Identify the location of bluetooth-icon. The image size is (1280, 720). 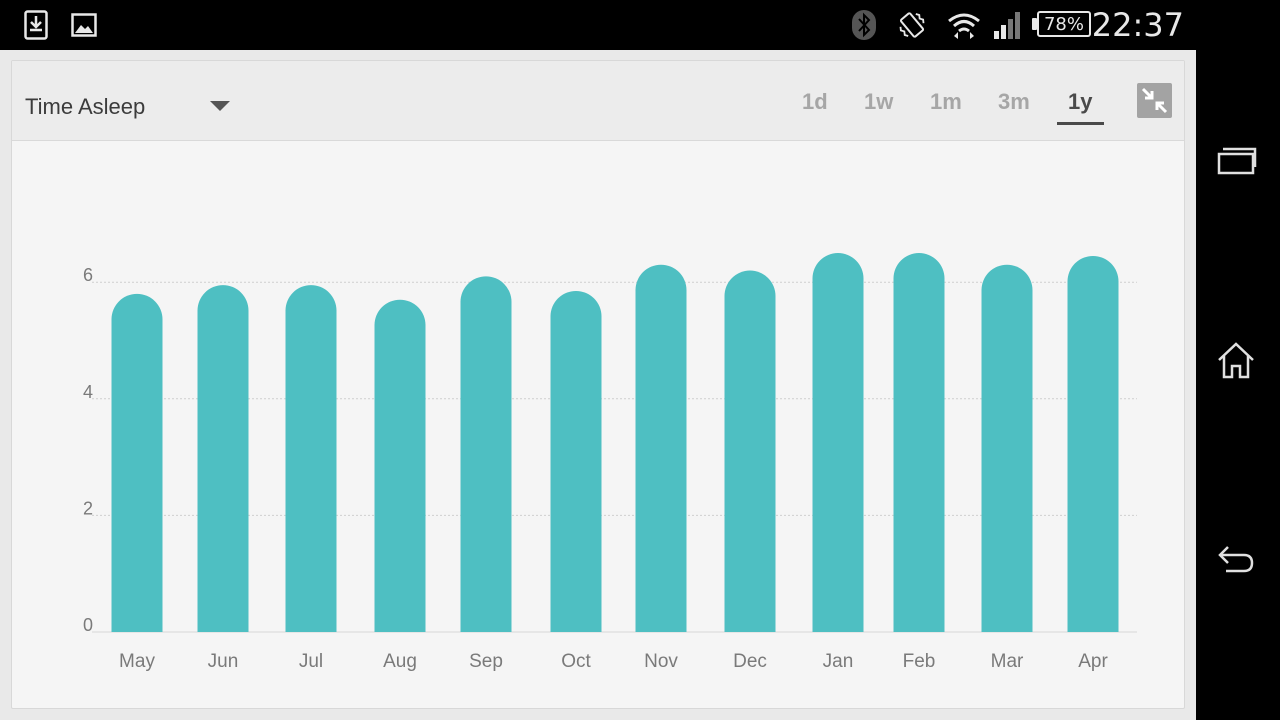
(864, 25).